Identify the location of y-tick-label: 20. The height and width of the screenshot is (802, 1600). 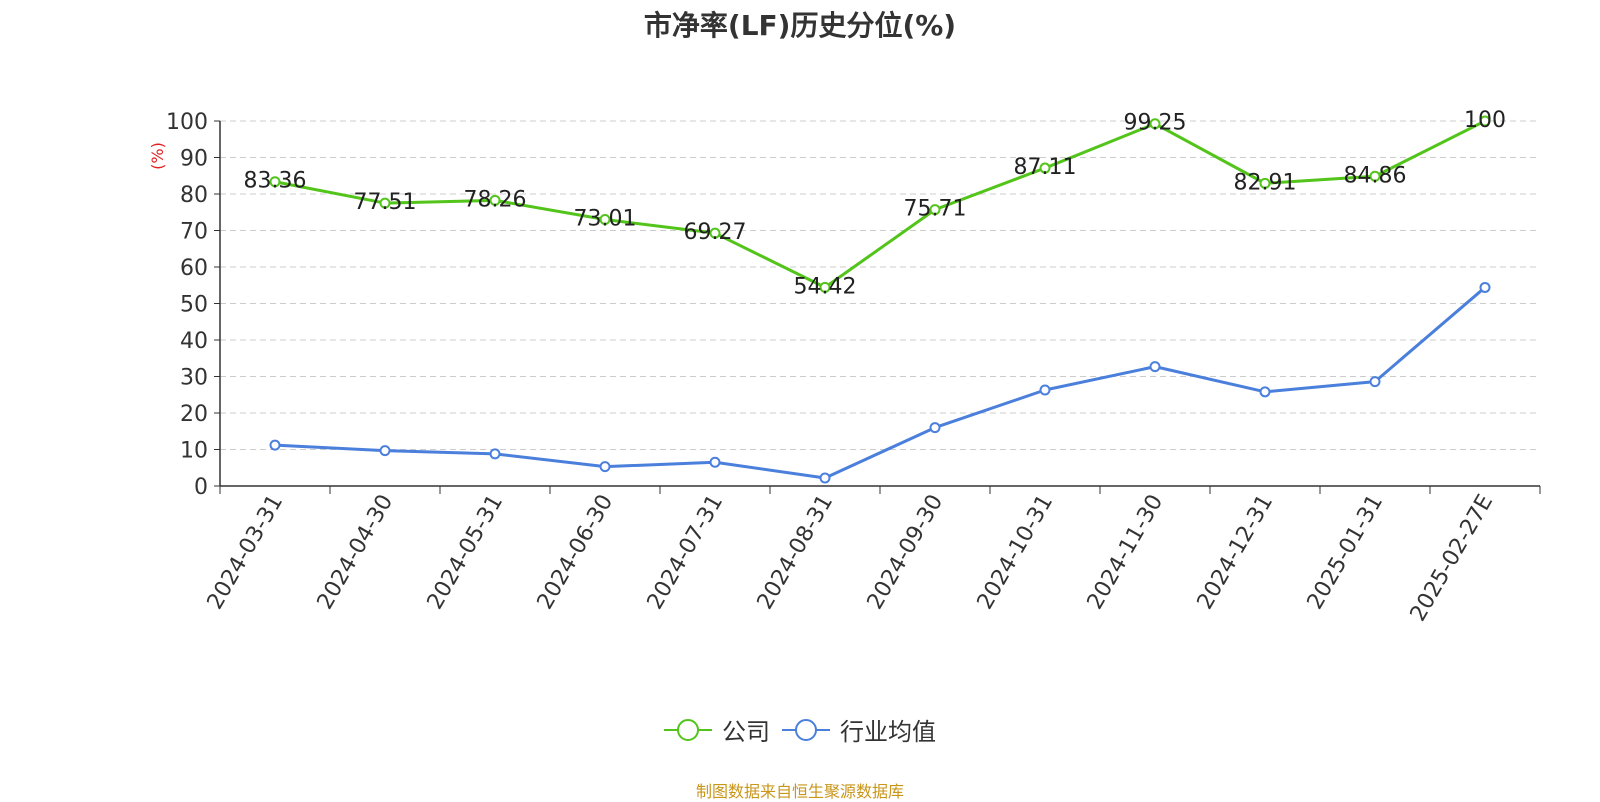
(194, 414).